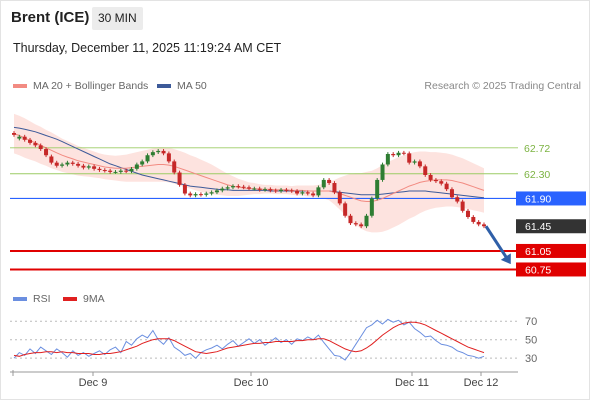  Describe the element at coordinates (502, 86) in the screenshot. I see `credit-text: Research © 2025 Trading Central` at that location.